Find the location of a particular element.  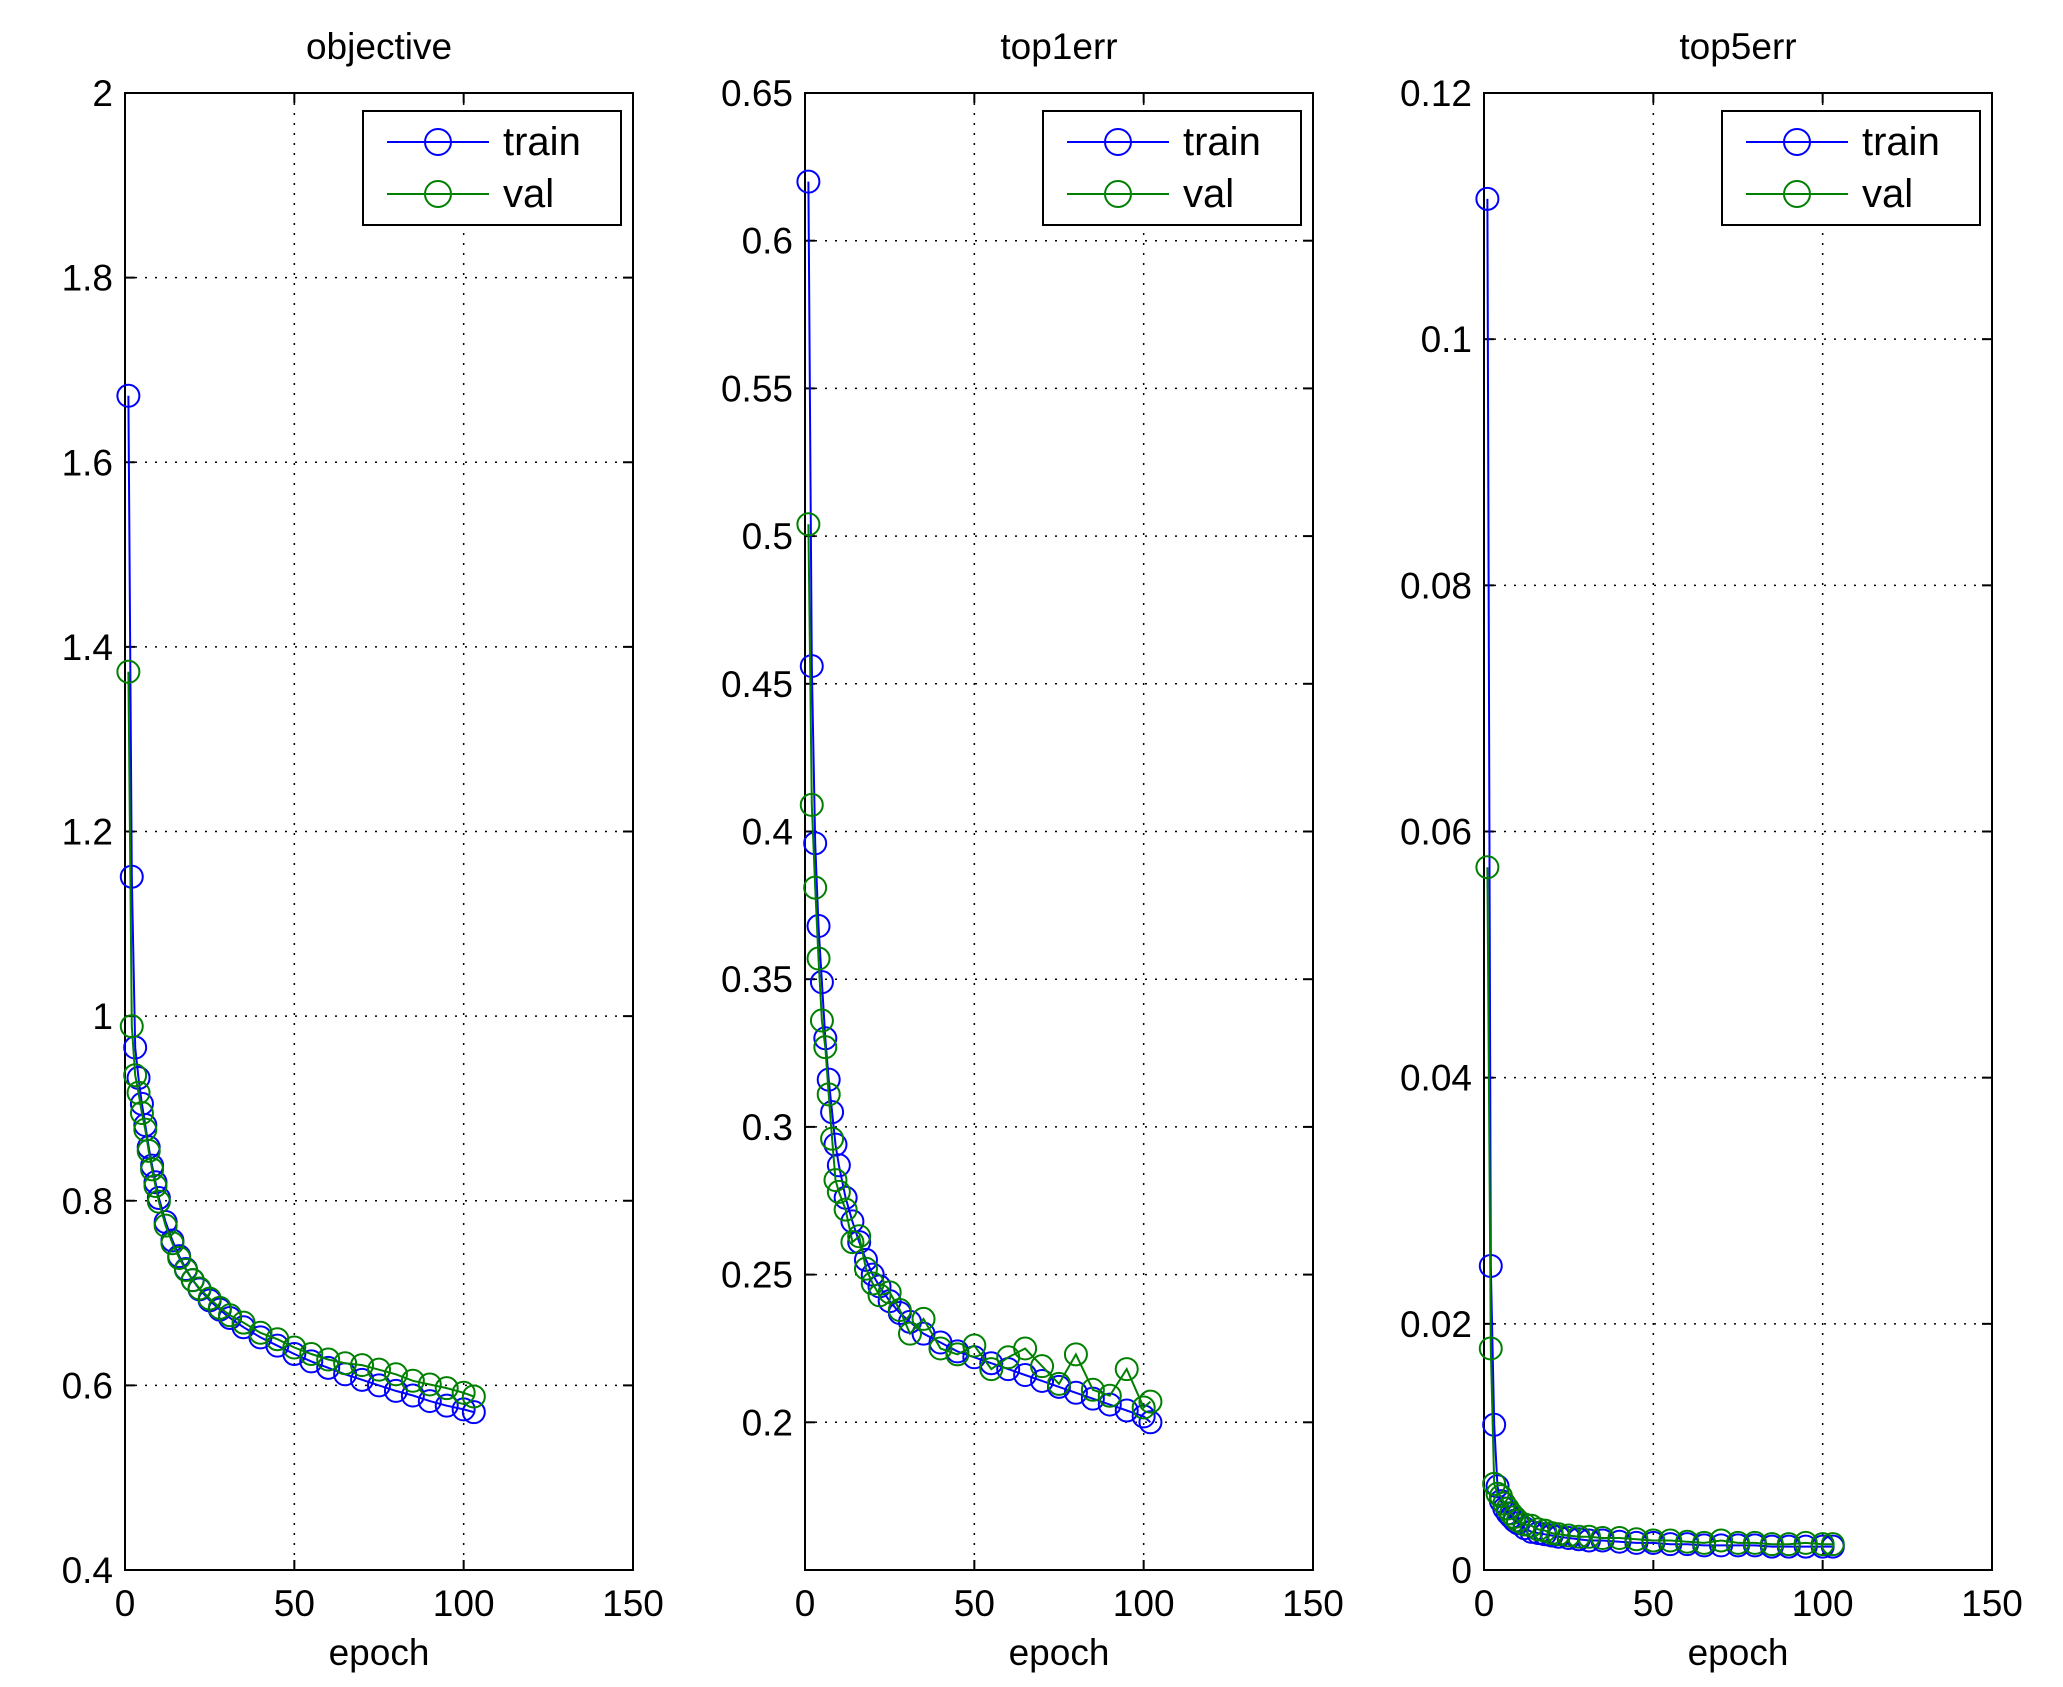

y-tick-label: 0.35 is located at coordinates (757, 979).